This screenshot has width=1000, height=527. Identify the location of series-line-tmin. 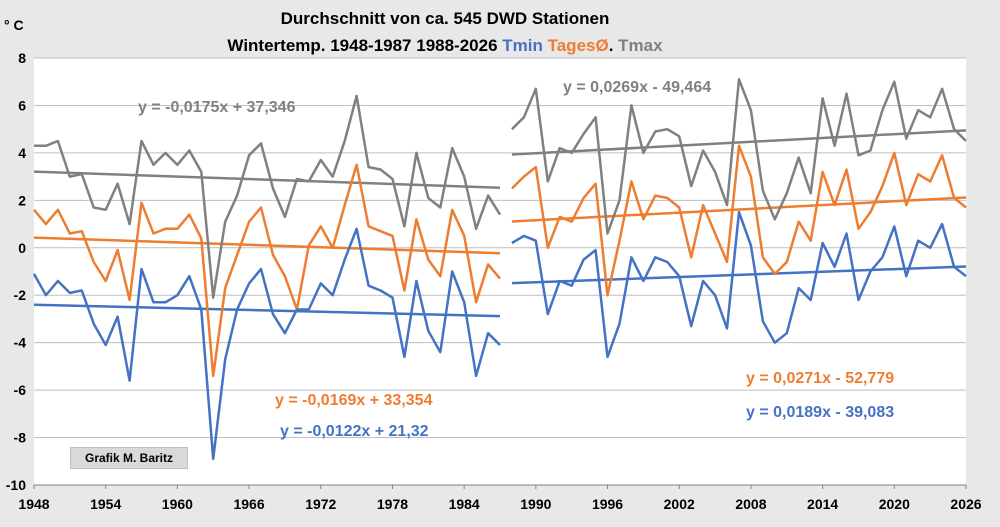
(739, 284).